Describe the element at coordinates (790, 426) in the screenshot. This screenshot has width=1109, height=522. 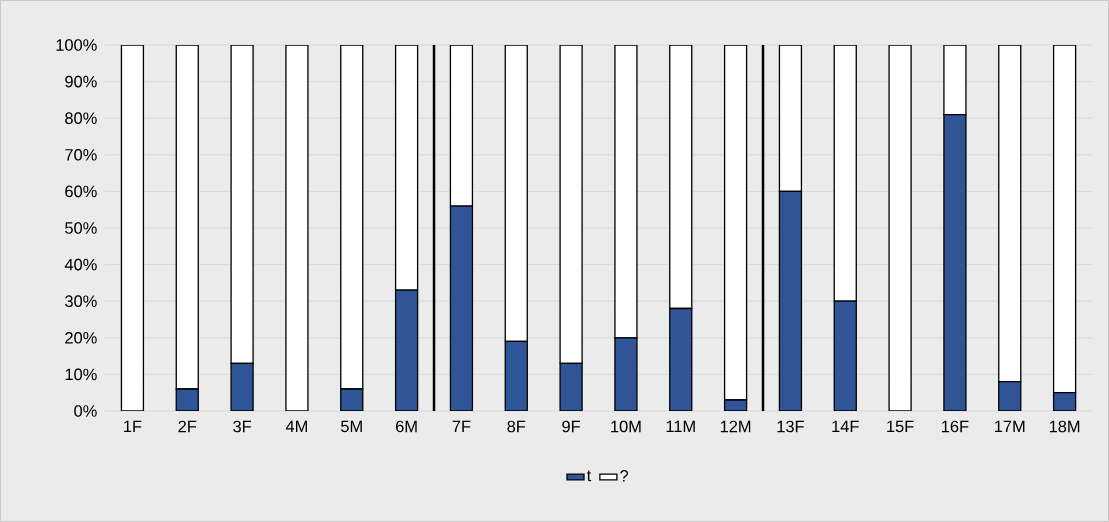
I see `x-tick-label: 13F` at that location.